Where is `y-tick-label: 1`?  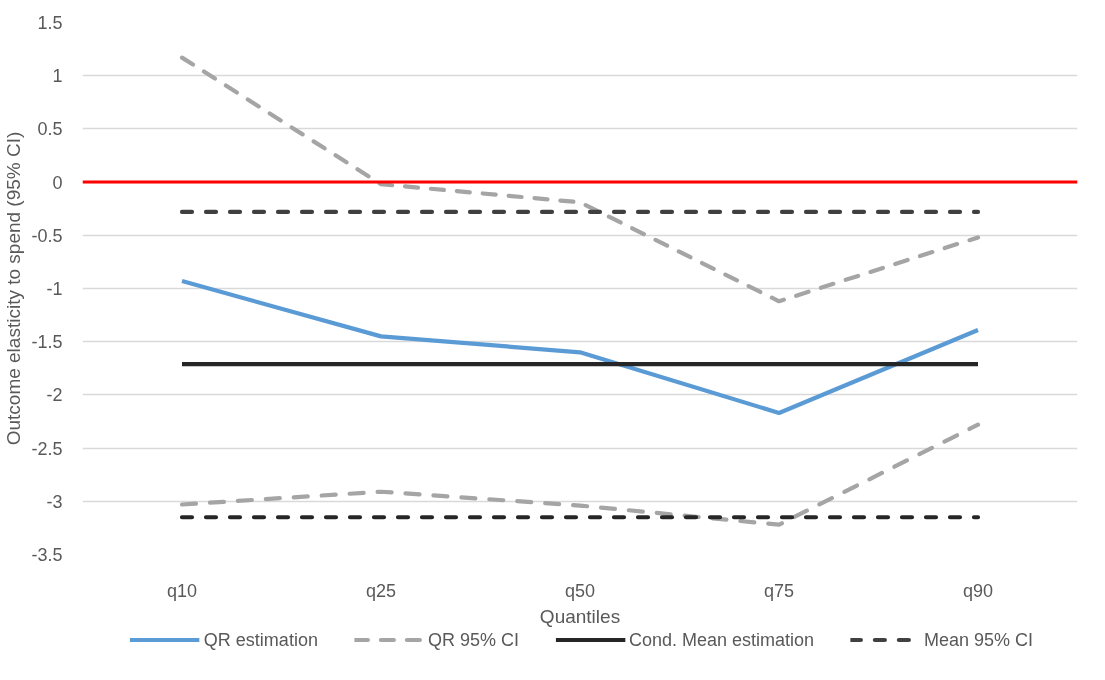
y-tick-label: 1 is located at coordinates (57, 76).